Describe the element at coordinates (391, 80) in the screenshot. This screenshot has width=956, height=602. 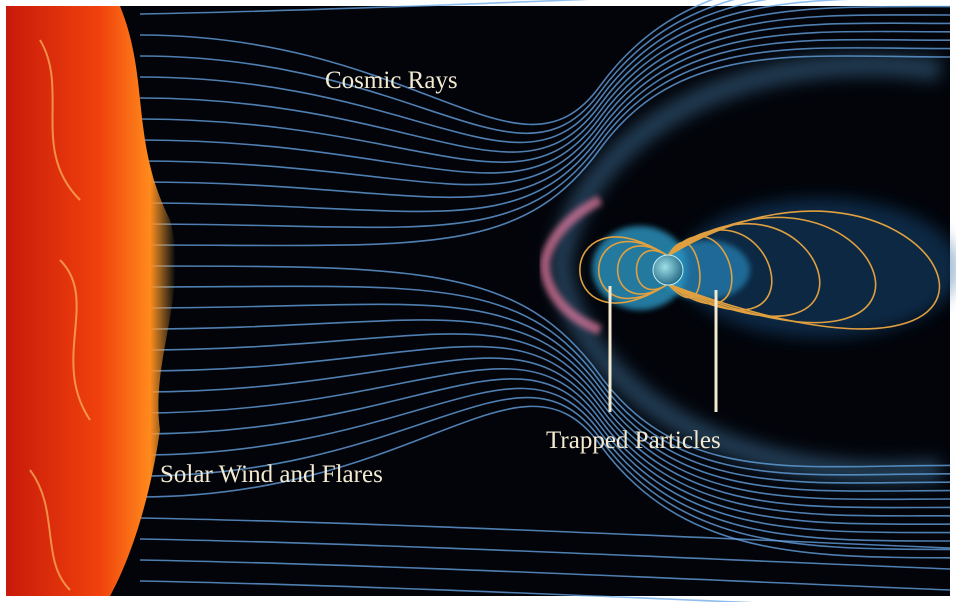
I see `label-cosmic-rays: Cosmic Rays` at that location.